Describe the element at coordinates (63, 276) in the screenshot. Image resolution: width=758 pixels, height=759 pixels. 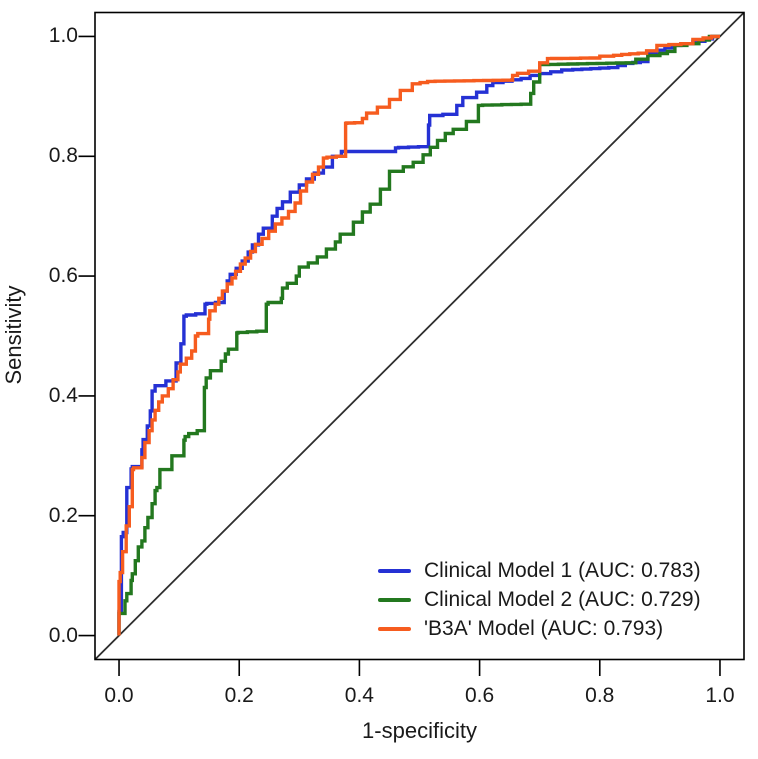
I see `y-tick-label-0.6: 0.6` at that location.